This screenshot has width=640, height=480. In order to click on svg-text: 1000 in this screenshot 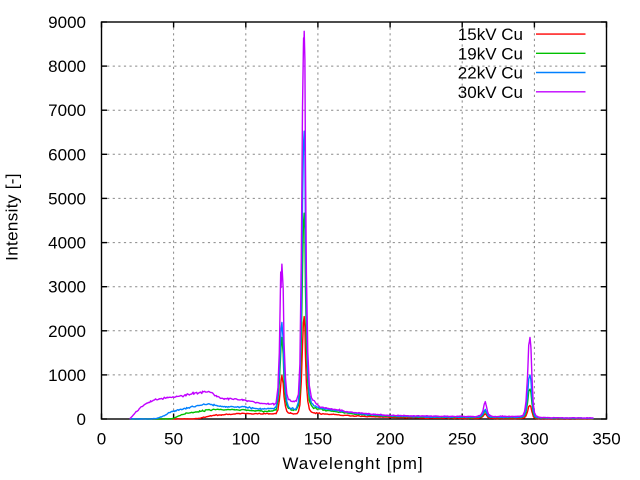, I will do `click(67, 375)`.